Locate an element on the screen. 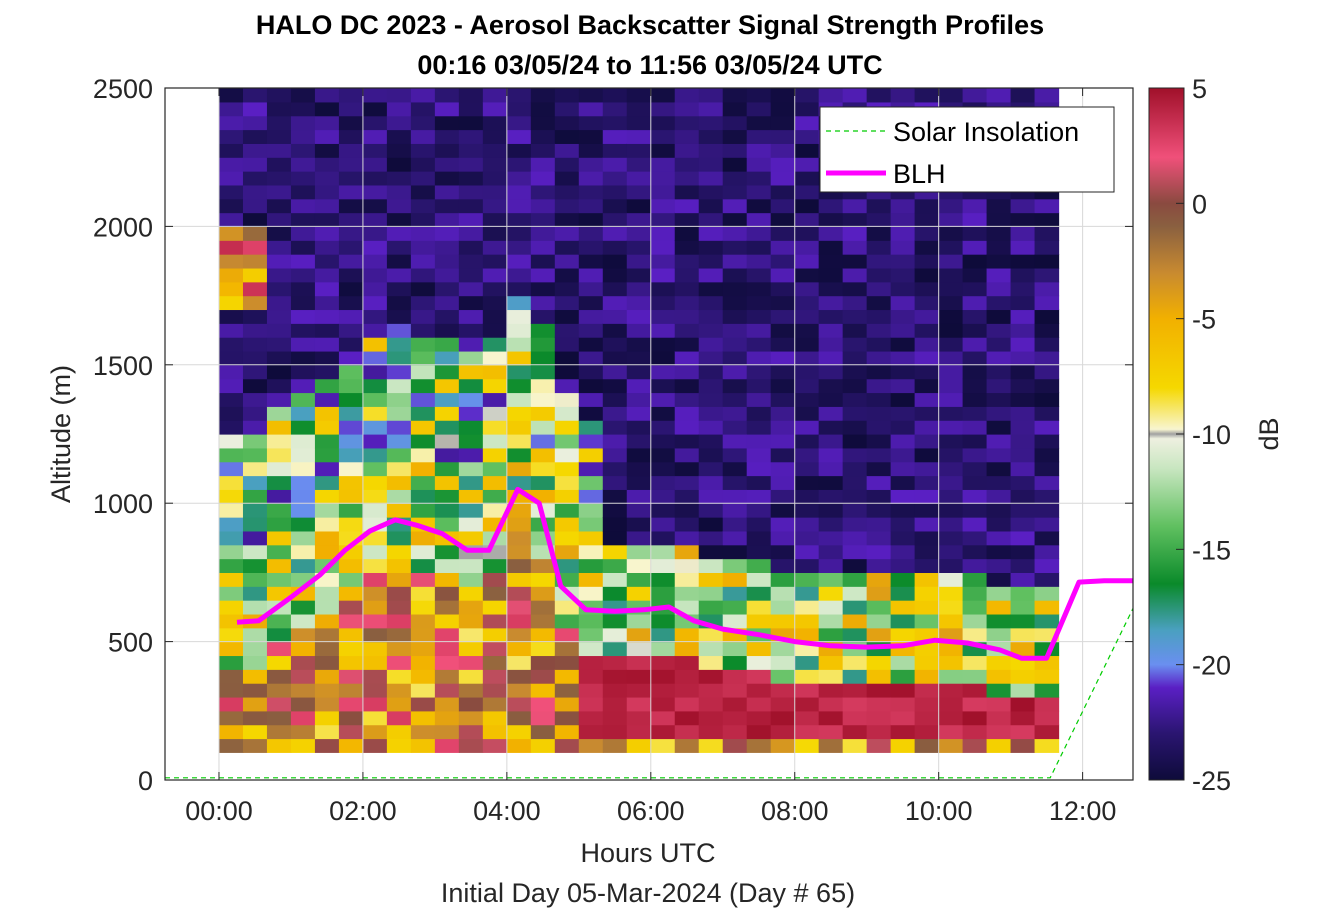  y-tick-label: 2000 is located at coordinates (123, 227).